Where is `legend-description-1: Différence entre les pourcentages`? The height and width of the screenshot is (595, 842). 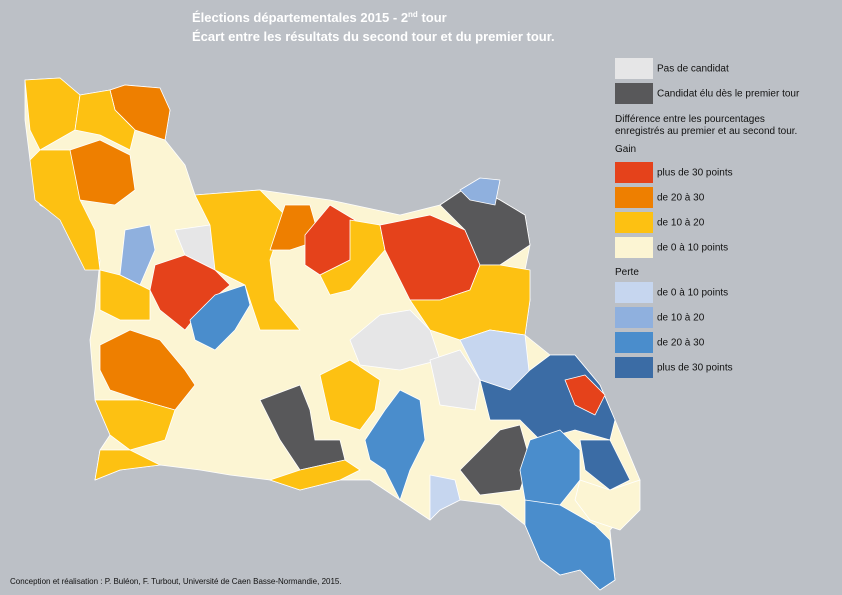
legend-description-1: Différence entre les pourcentages is located at coordinates (690, 119).